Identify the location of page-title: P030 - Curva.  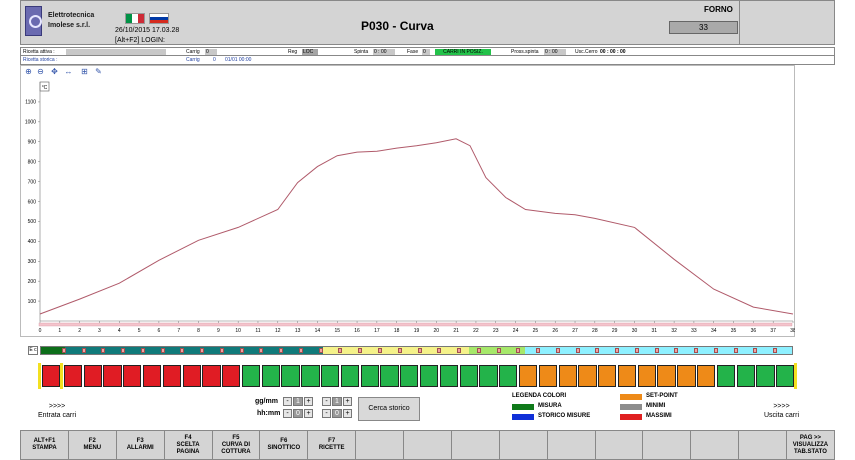
(397, 26).